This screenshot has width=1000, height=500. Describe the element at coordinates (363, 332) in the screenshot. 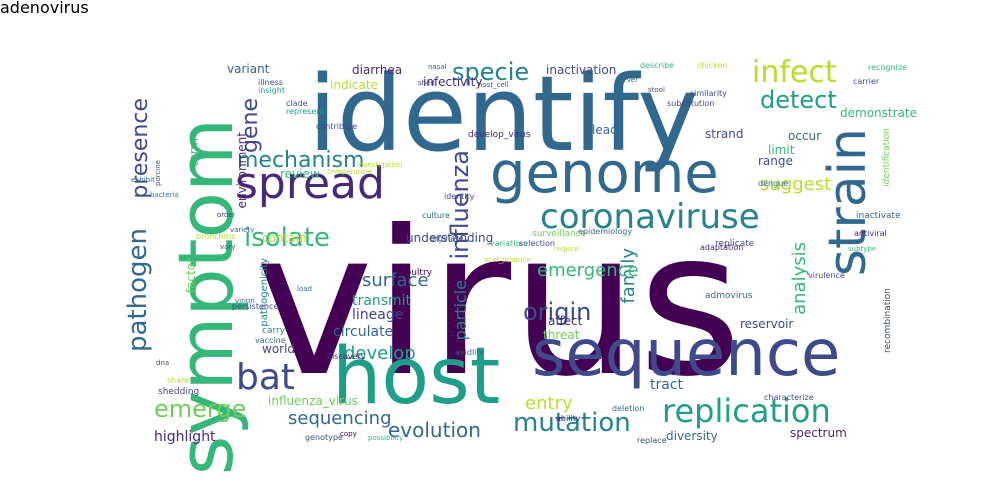

I see `word-circulate: circulate` at that location.